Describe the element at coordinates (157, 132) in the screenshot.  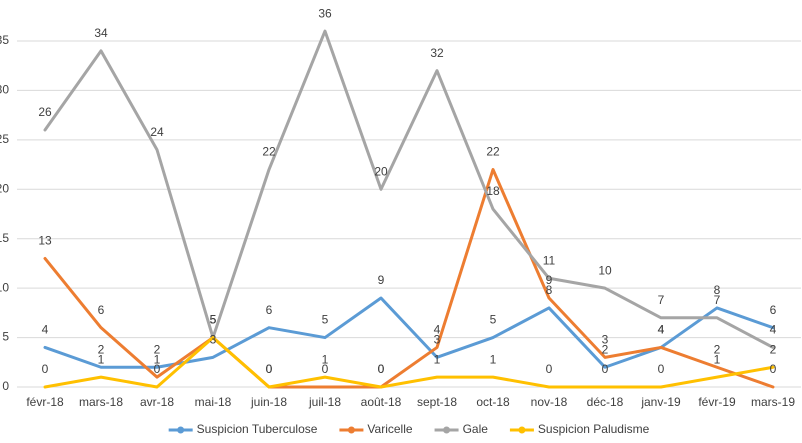
I see `data-label: 24` at that location.